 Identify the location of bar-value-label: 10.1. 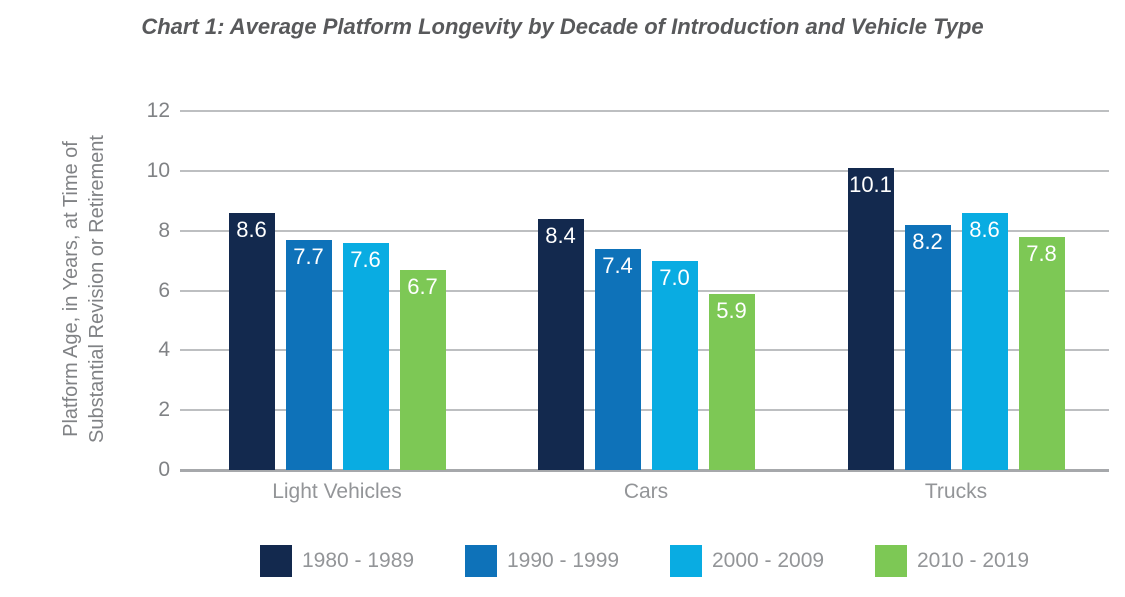
(870, 184).